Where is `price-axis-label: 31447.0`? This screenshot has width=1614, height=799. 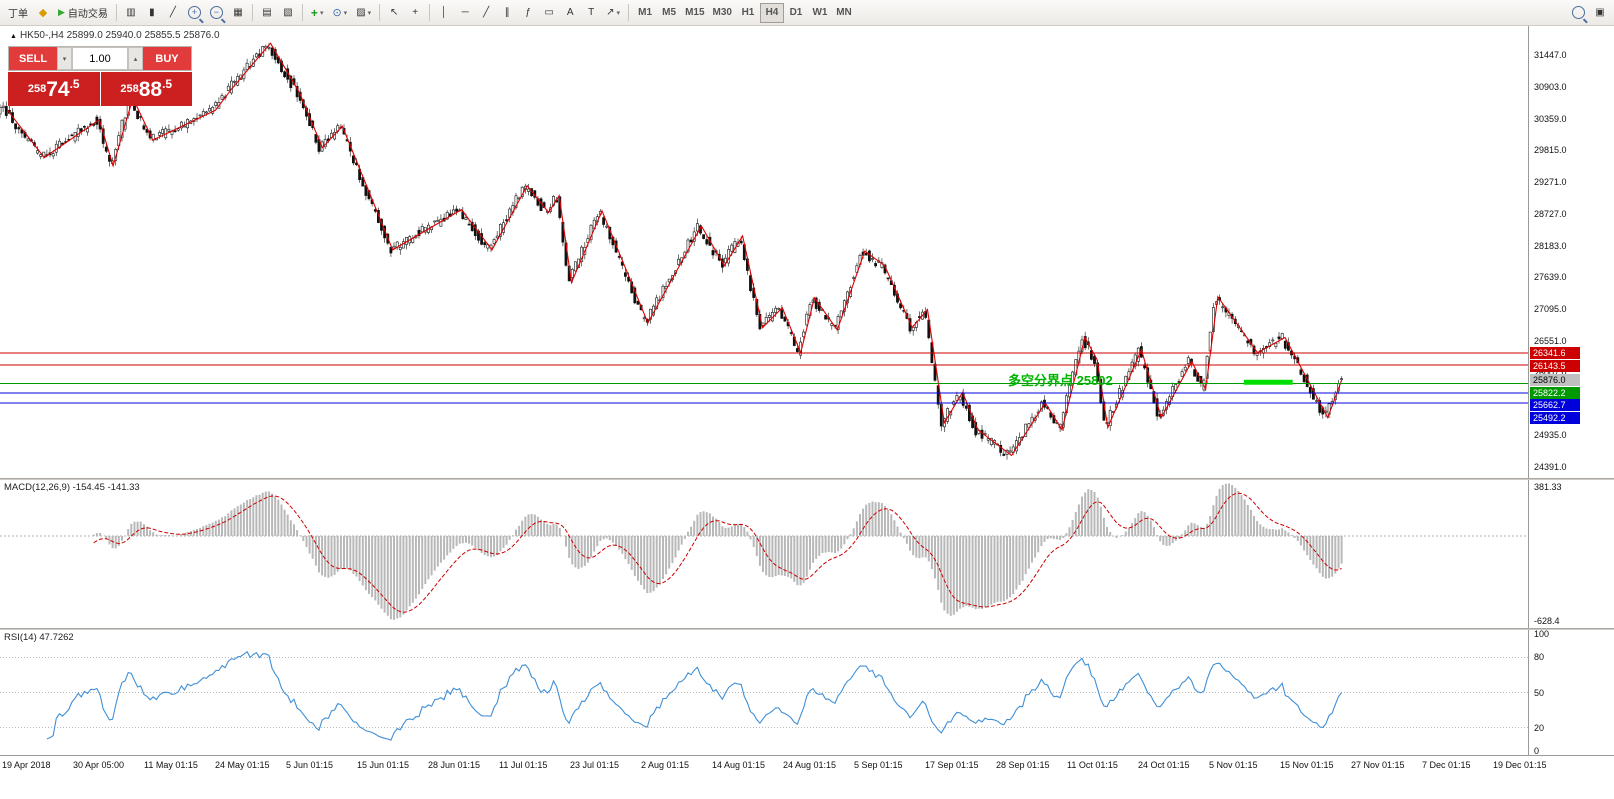
price-axis-label: 31447.0 is located at coordinates (1550, 55).